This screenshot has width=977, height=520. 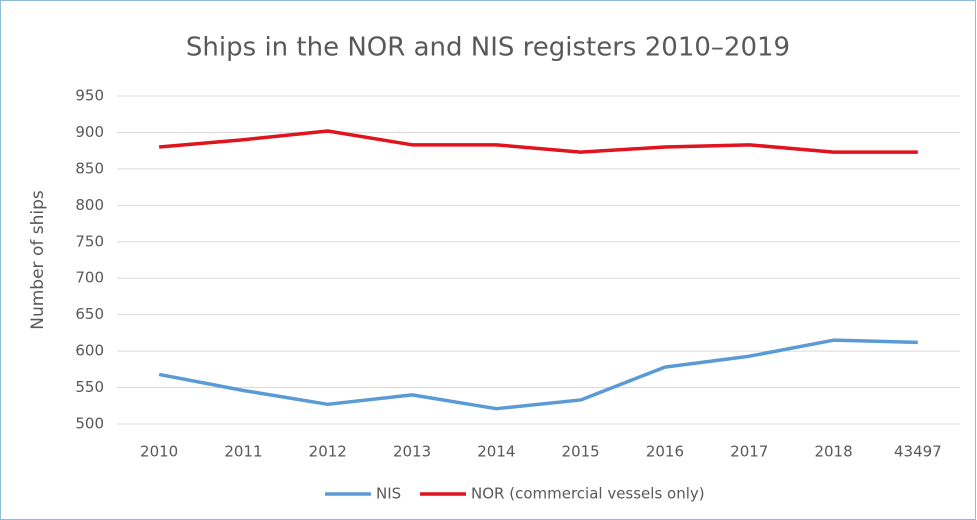 I want to click on x-tick-label: 2016, so click(x=665, y=452).